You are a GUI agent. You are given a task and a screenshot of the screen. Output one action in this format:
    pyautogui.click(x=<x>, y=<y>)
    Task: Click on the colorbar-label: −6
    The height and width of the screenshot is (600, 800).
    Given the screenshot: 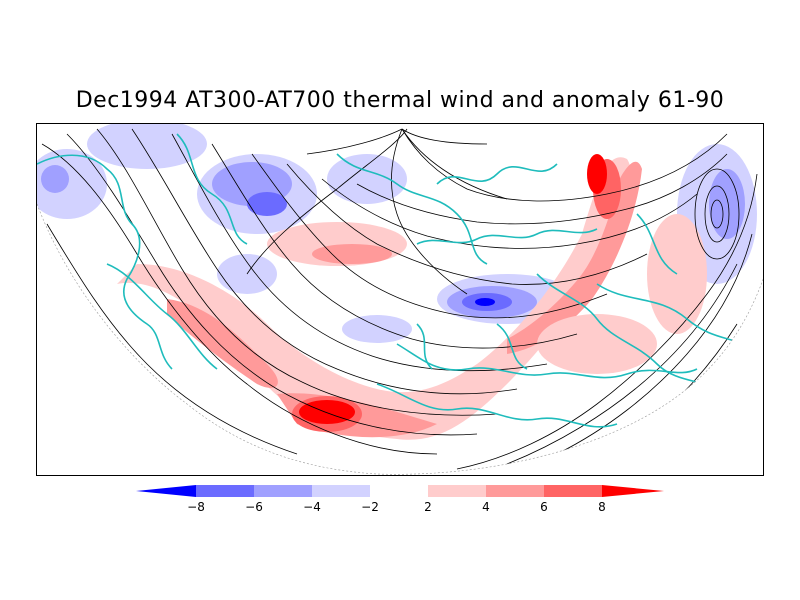 What is the action you would take?
    pyautogui.click(x=254, y=507)
    